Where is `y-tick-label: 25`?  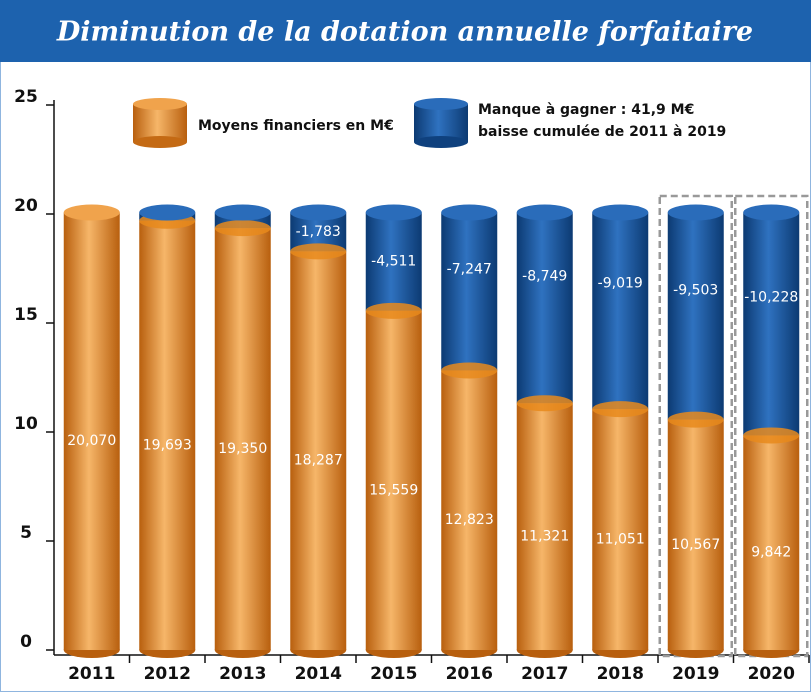
y-tick-label: 25 is located at coordinates (26, 97).